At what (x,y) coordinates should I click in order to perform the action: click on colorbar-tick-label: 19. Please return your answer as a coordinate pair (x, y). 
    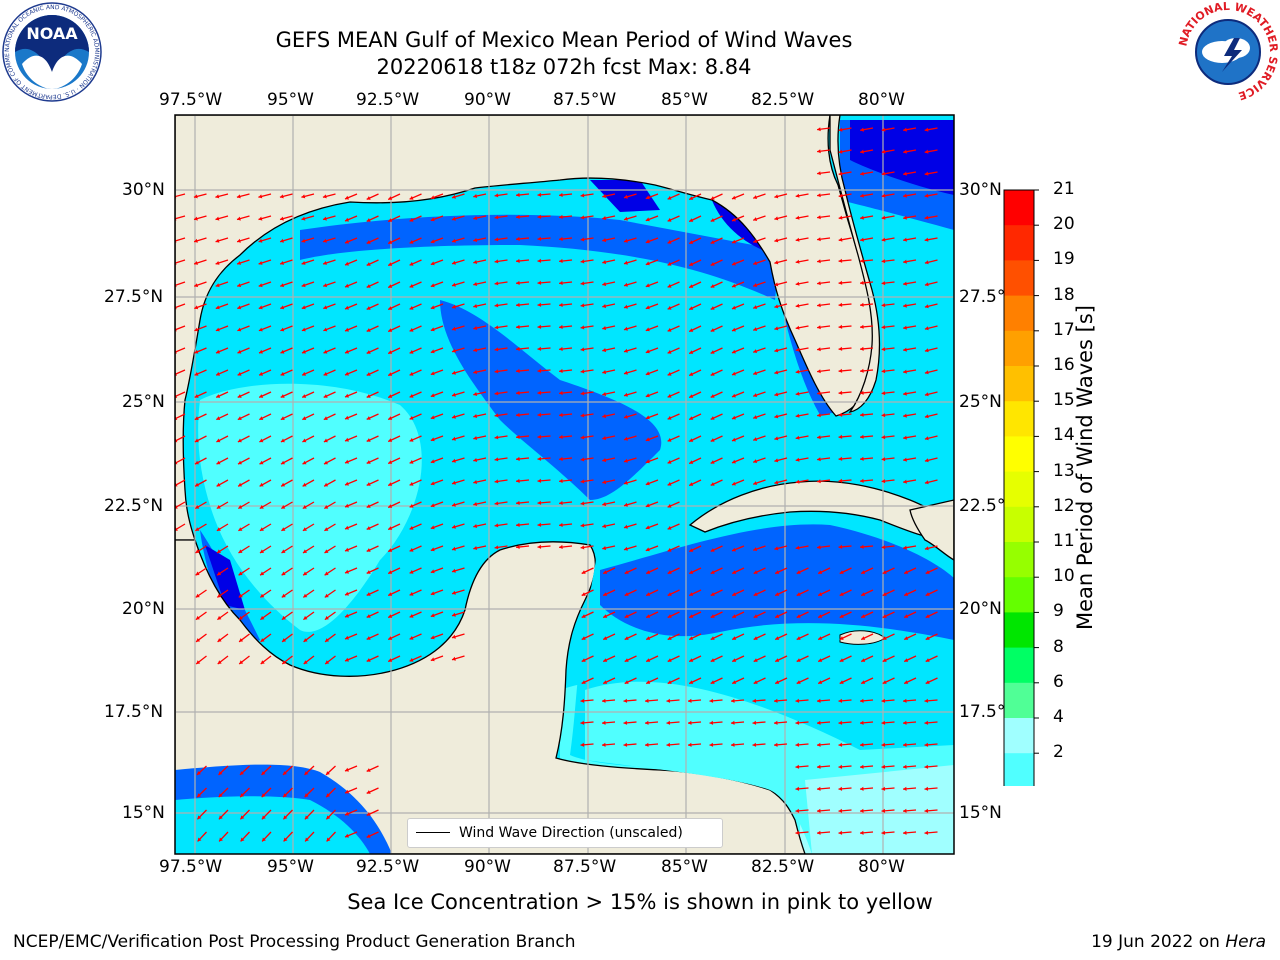
    Looking at the image, I should click on (1064, 259).